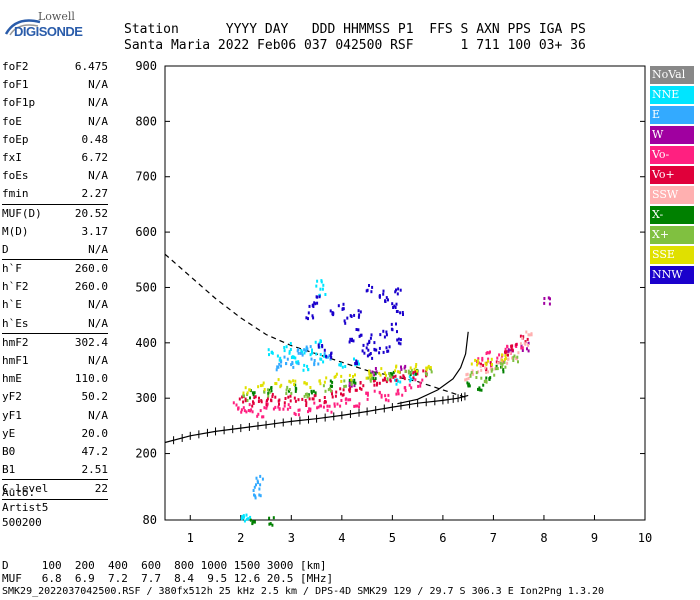 The width and height of the screenshot is (700, 600). What do you see at coordinates (672, 195) in the screenshot?
I see `legend-item-ssw: SSW` at bounding box center [672, 195].